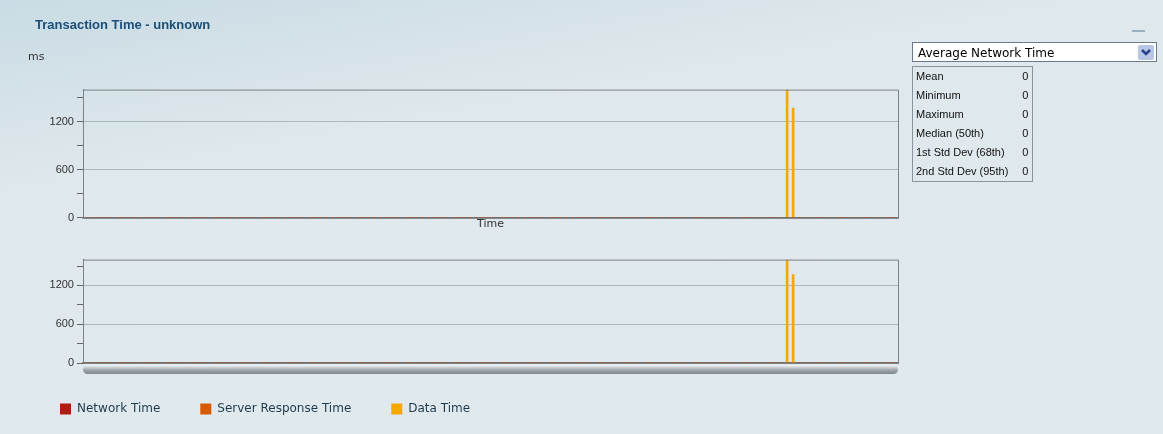 Image resolution: width=1163 pixels, height=434 pixels. Describe the element at coordinates (930, 76) in the screenshot. I see `category-label: Mean` at that location.